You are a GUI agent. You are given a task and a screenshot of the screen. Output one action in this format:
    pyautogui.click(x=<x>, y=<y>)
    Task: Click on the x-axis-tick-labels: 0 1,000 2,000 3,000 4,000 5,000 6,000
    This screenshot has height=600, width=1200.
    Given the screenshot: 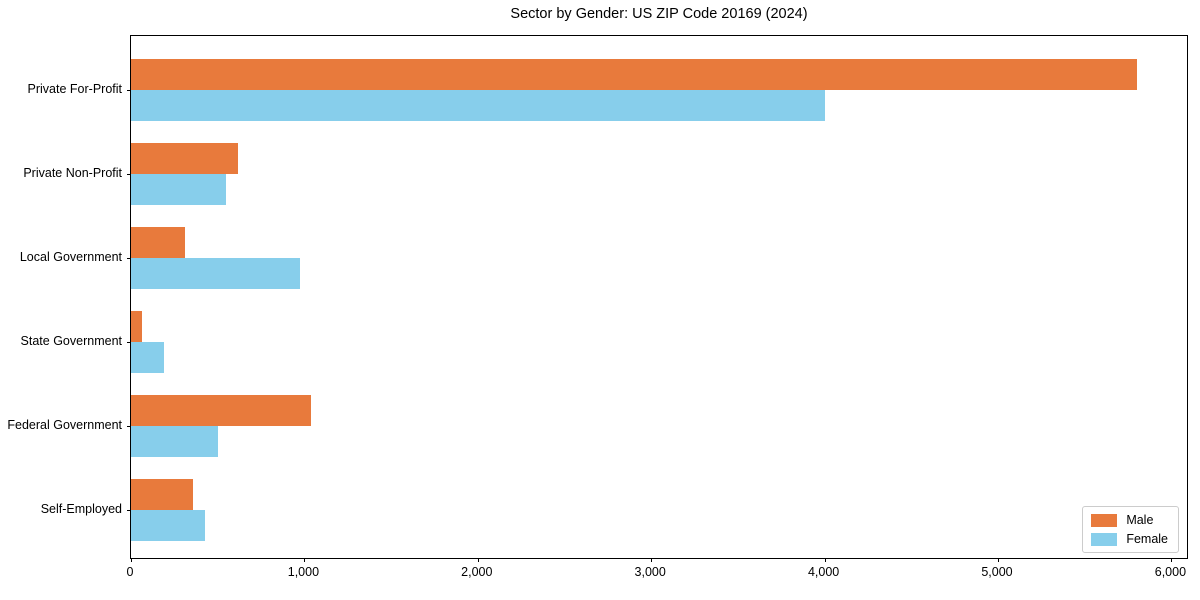 What is the action you would take?
    pyautogui.click(x=656, y=573)
    